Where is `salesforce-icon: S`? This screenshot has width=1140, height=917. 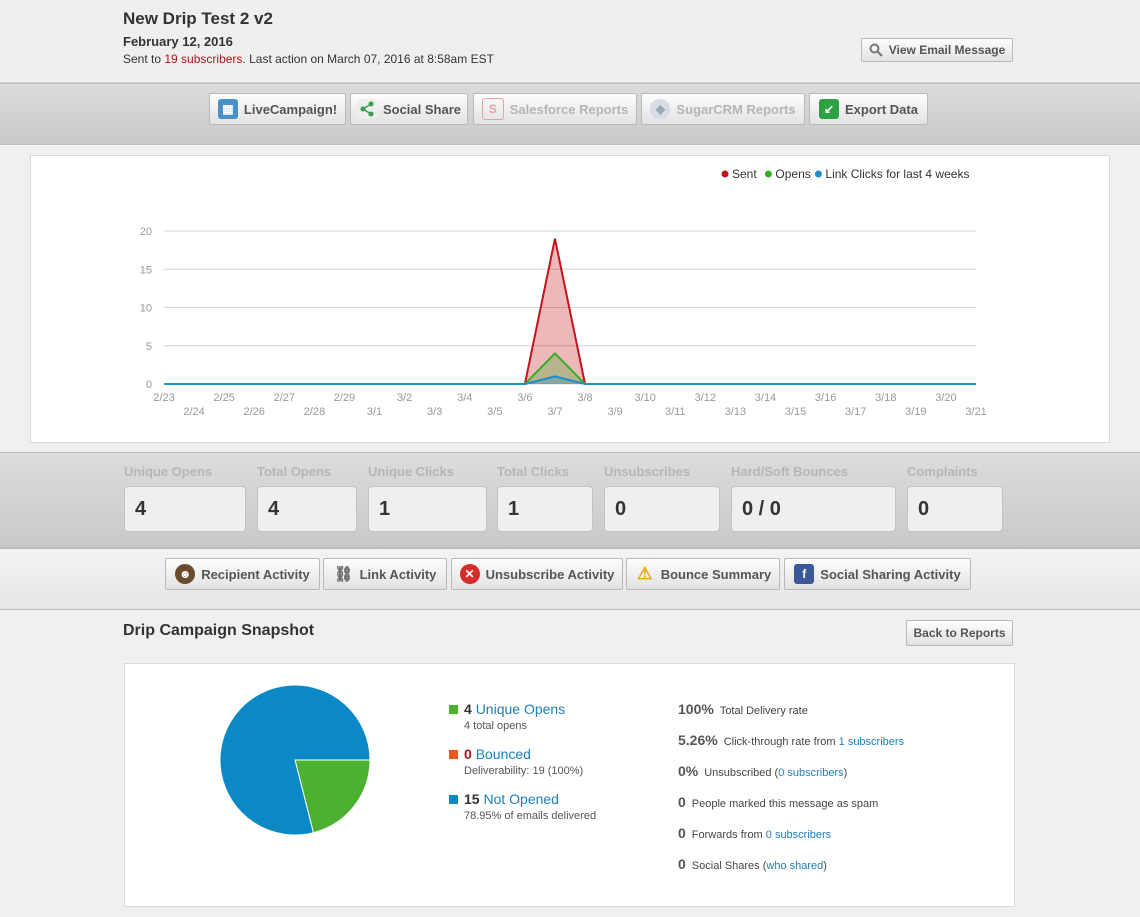 salesforce-icon: S is located at coordinates (492, 109).